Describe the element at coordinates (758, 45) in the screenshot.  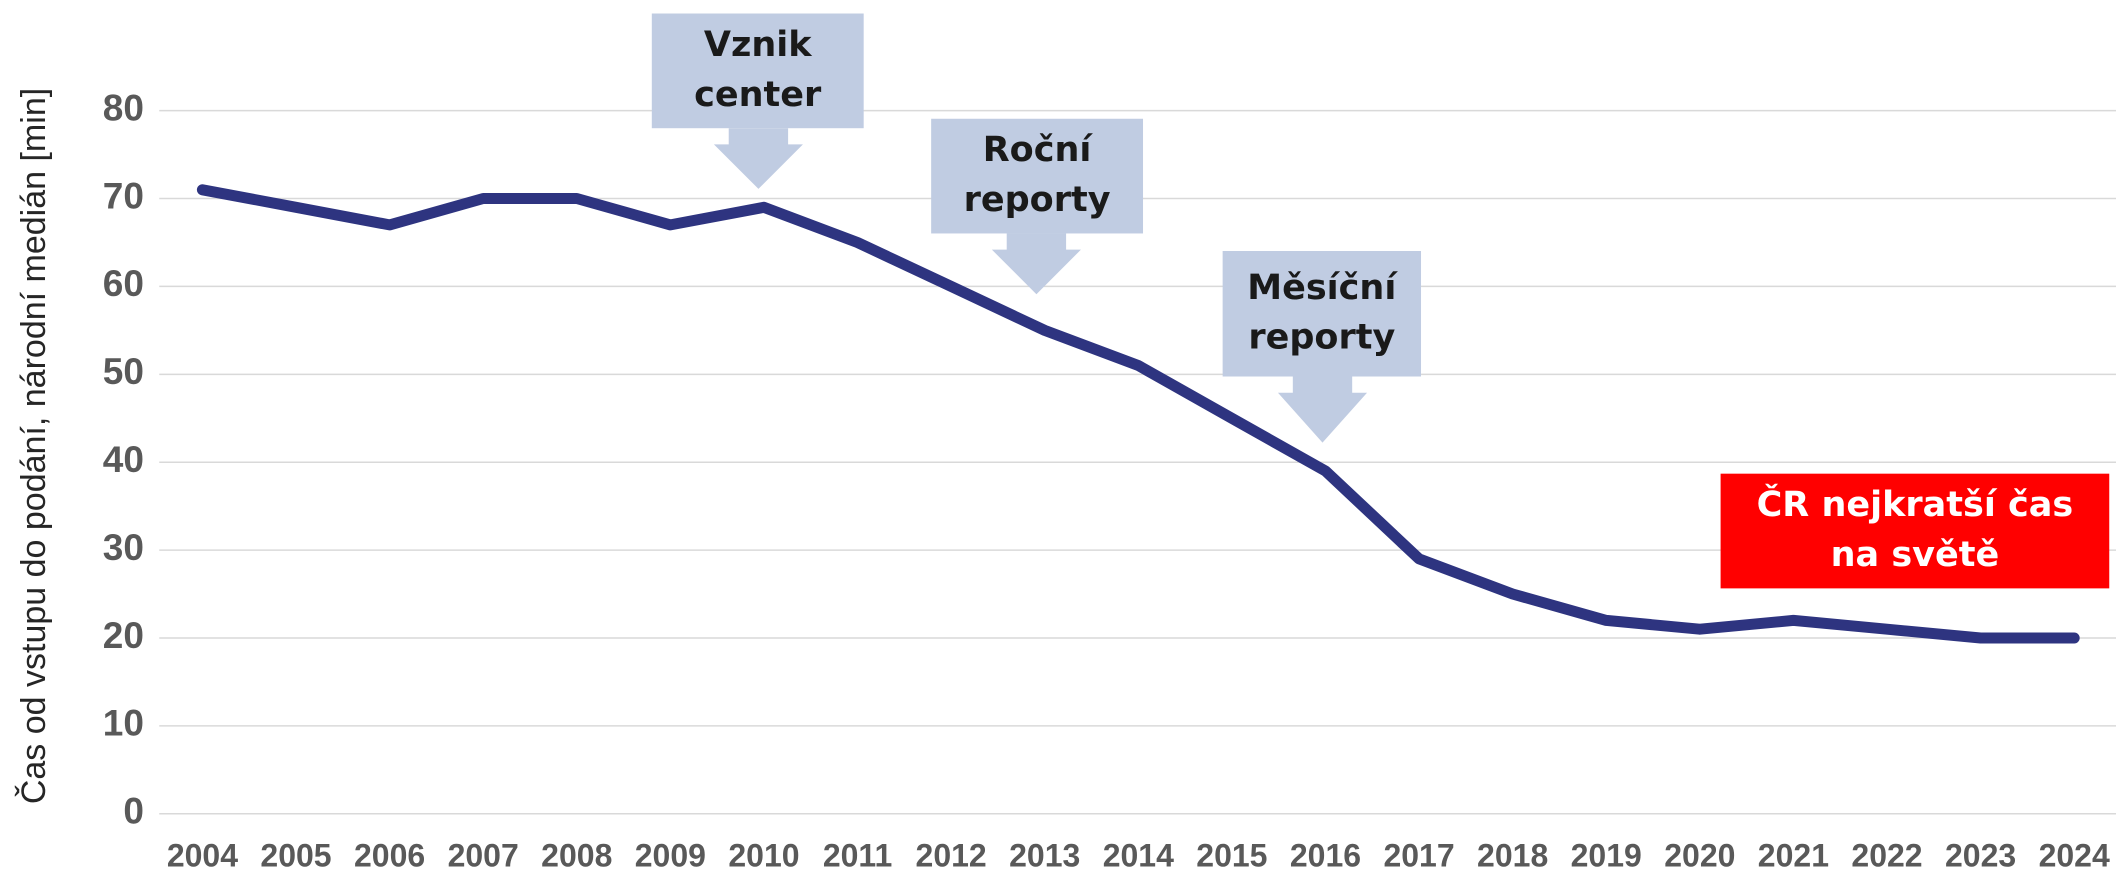
I see `annotation-text: Vznik` at that location.